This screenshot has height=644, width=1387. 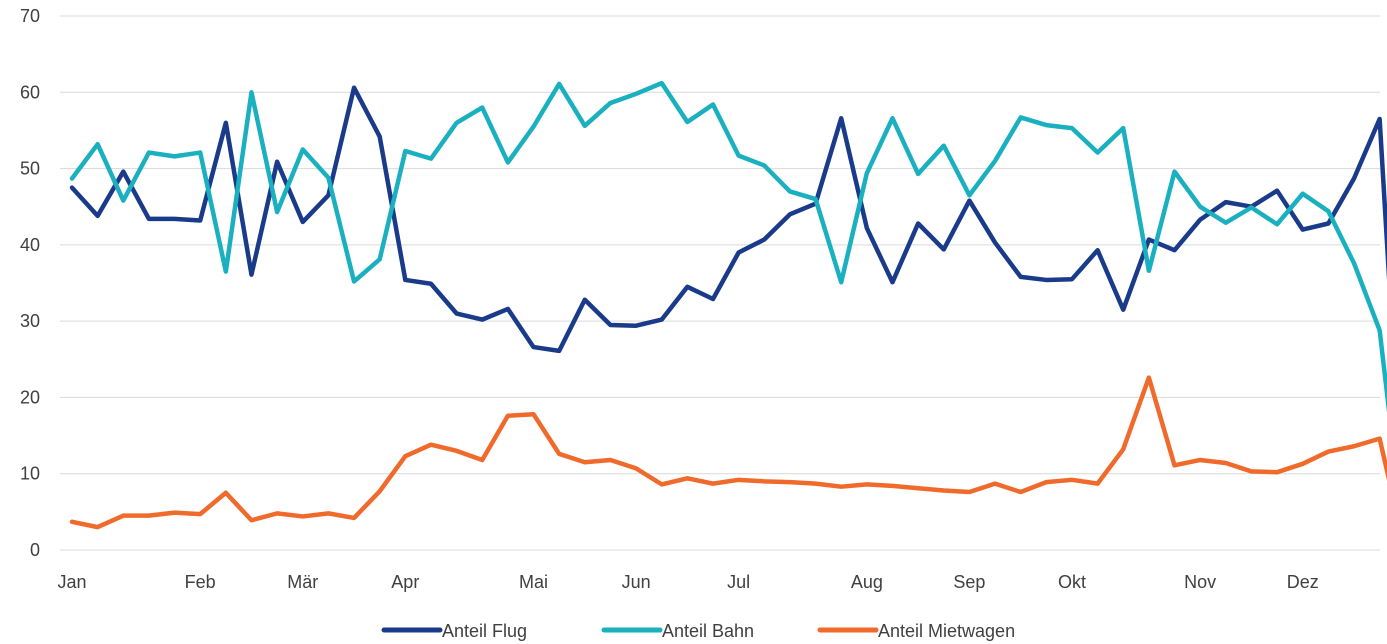 I want to click on y-axis-tick-labels: 0 10 20 30 40 50 60 70, so click(x=30, y=283).